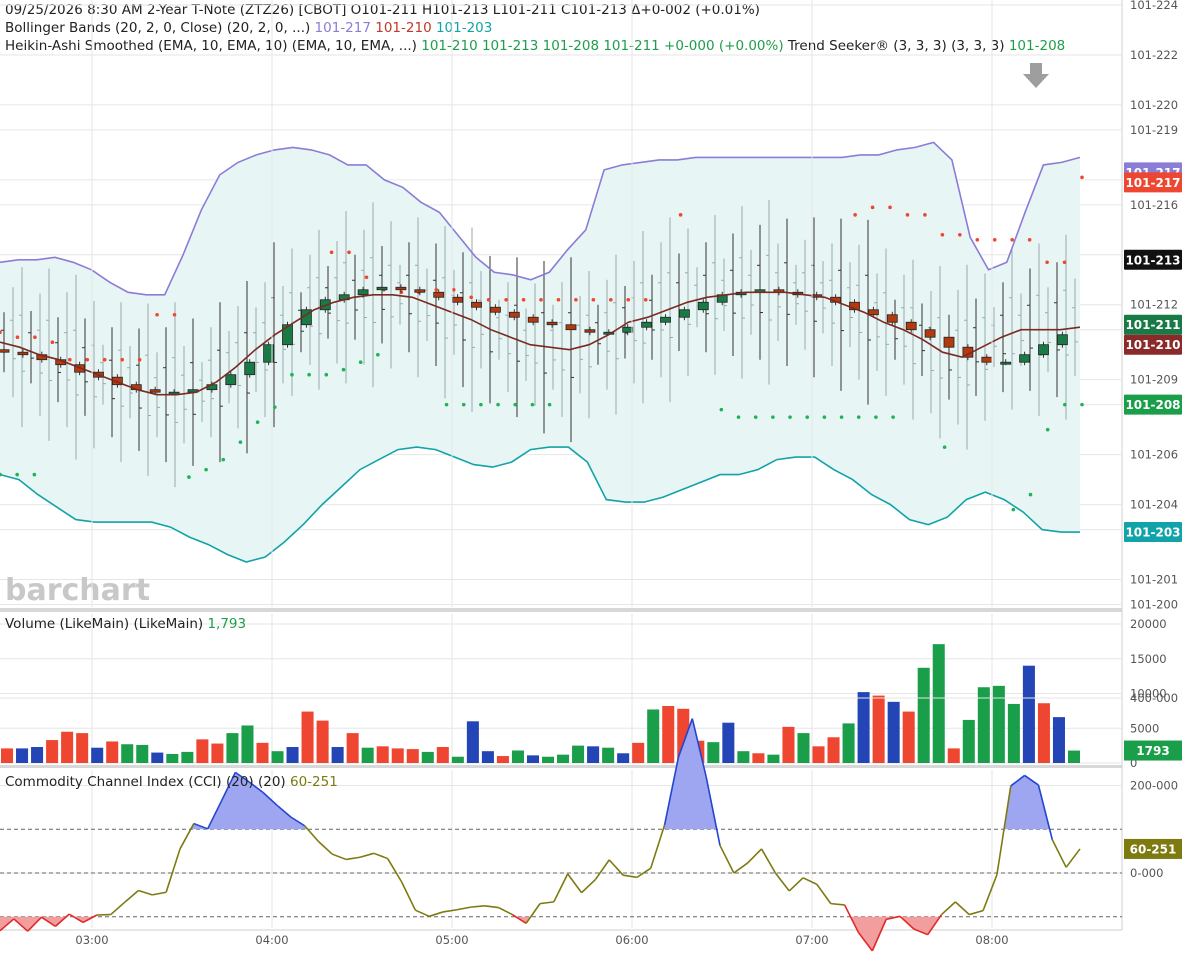  I want to click on cci-oversold-fill, so click(33, 924).